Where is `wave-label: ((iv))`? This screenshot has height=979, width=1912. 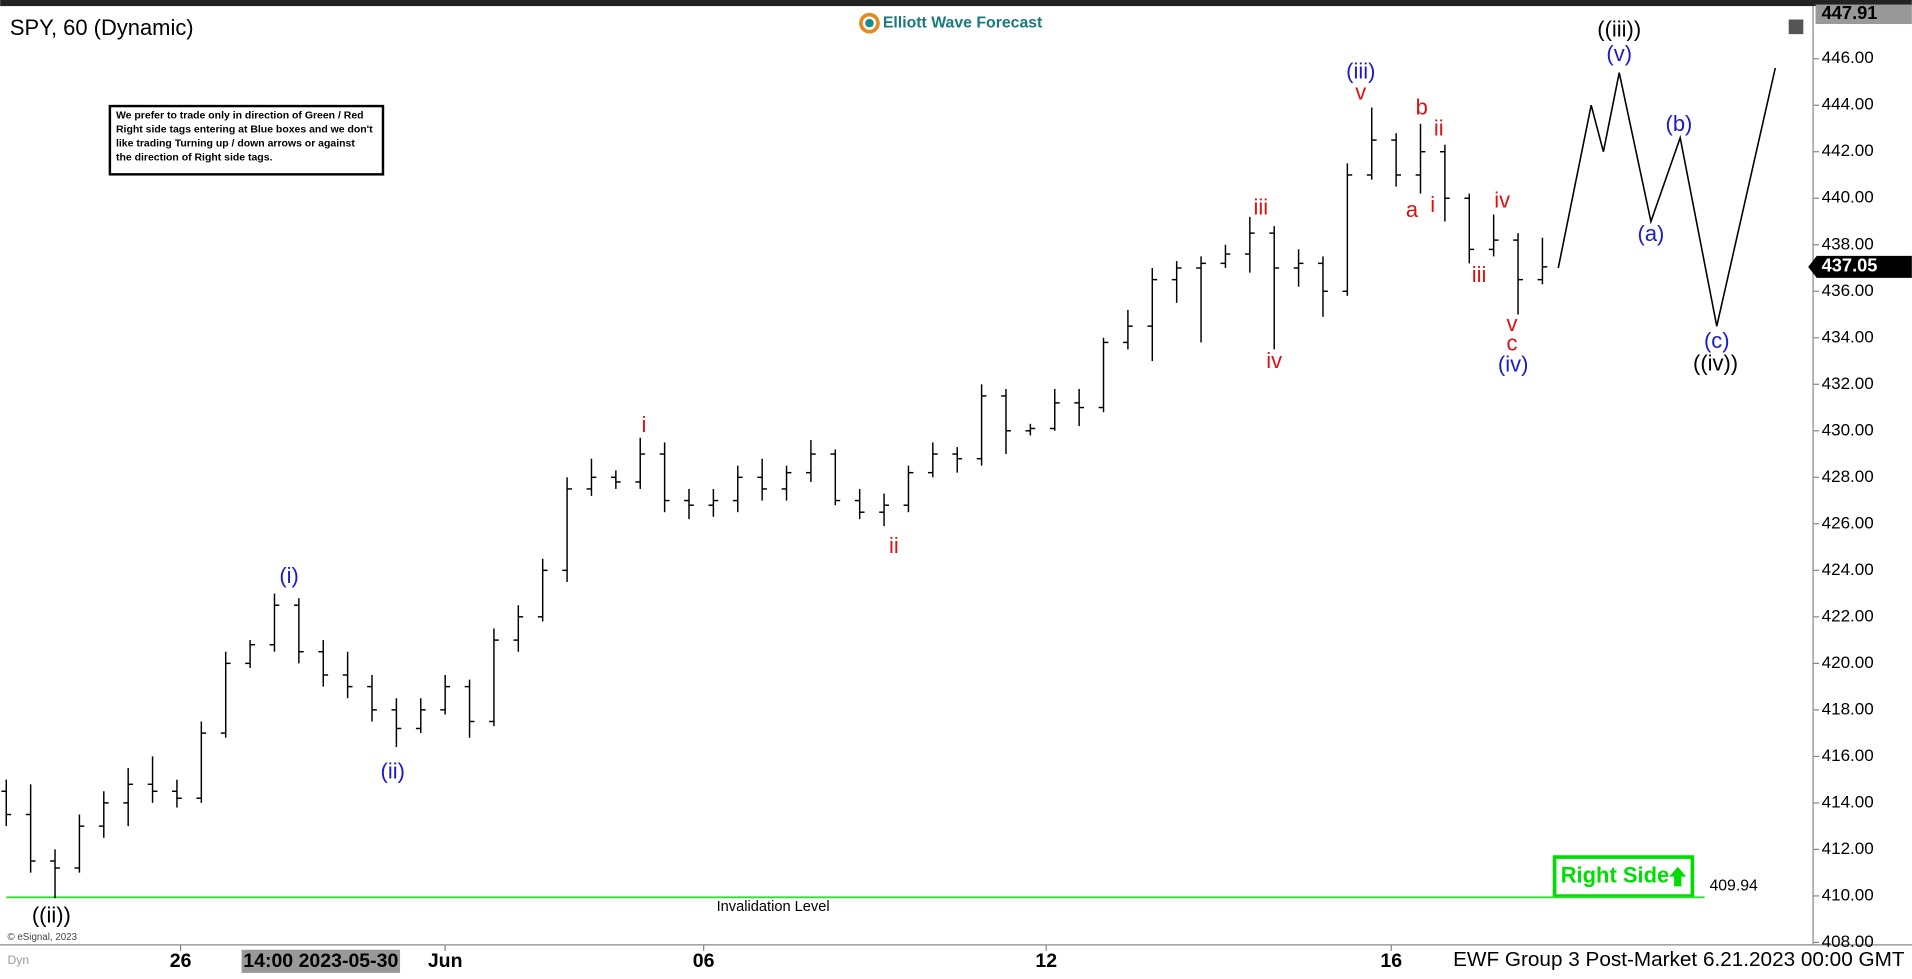
wave-label: ((iv)) is located at coordinates (1715, 362).